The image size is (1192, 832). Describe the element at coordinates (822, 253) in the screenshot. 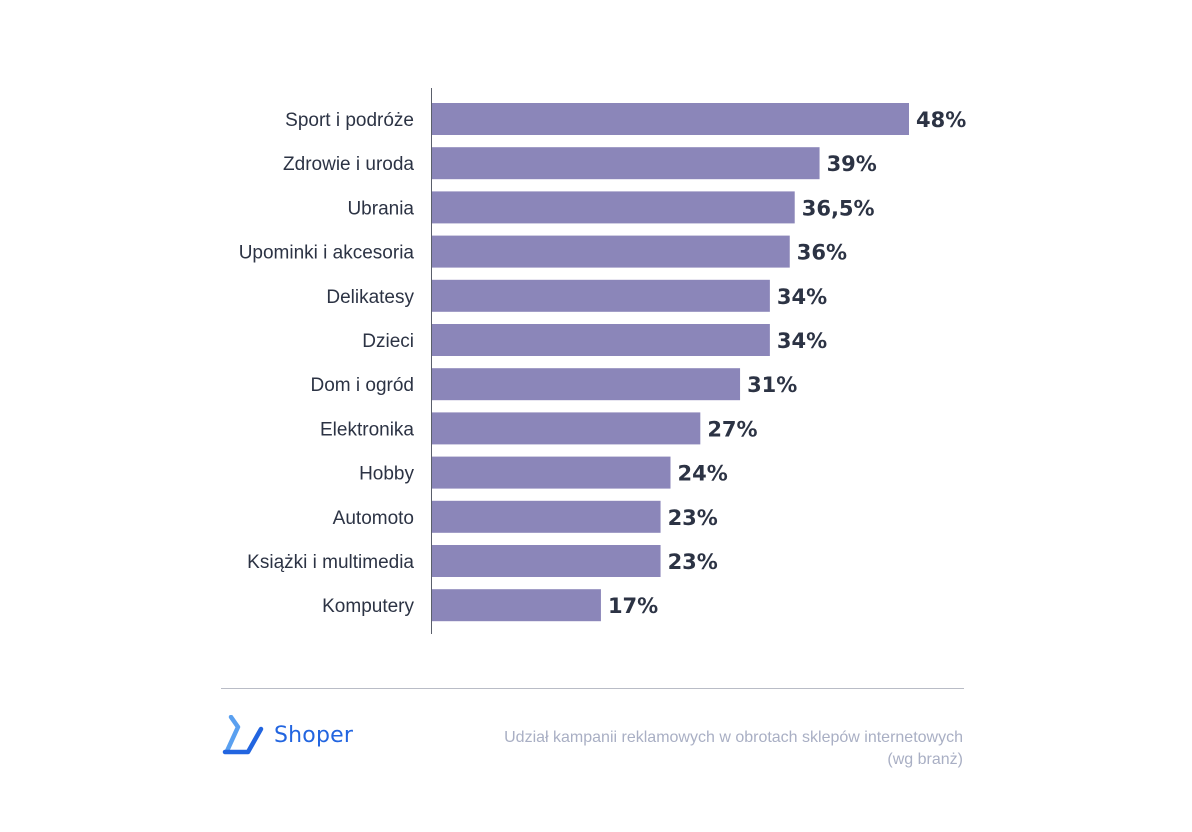

I see `value-label-3: 36%` at that location.